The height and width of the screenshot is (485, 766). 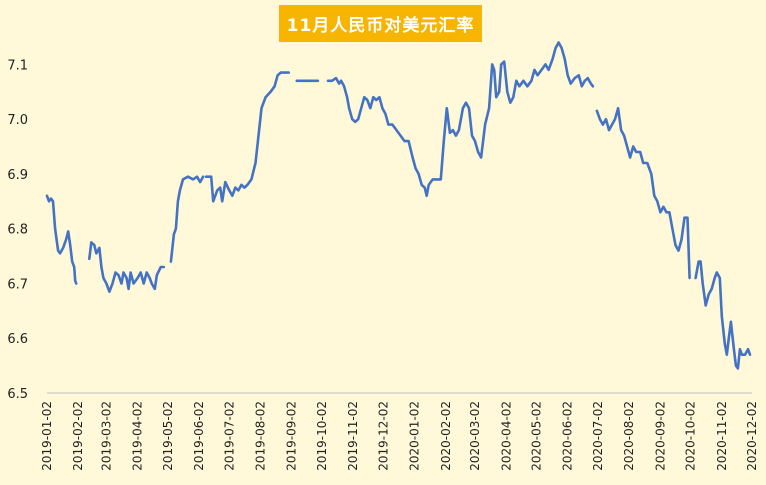 I want to click on x-tick-label: 2020-01-02, so click(x=415, y=436).